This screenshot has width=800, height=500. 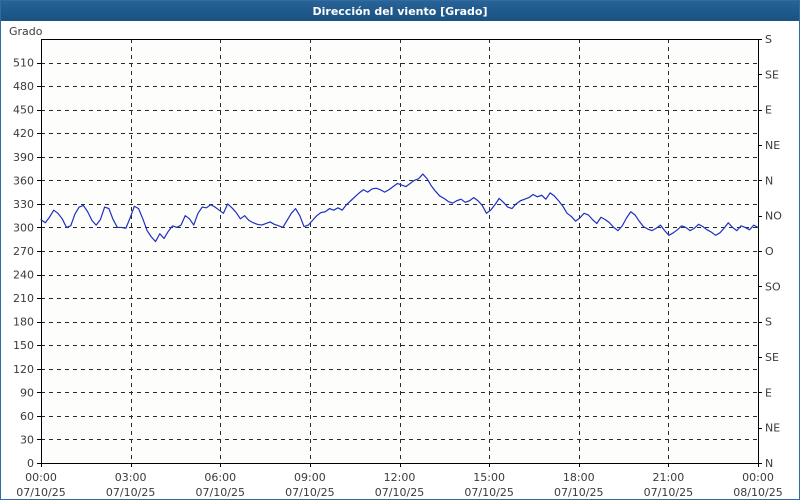 What do you see at coordinates (23, 275) in the screenshot?
I see `y-axis-left-tick-label: 240` at bounding box center [23, 275].